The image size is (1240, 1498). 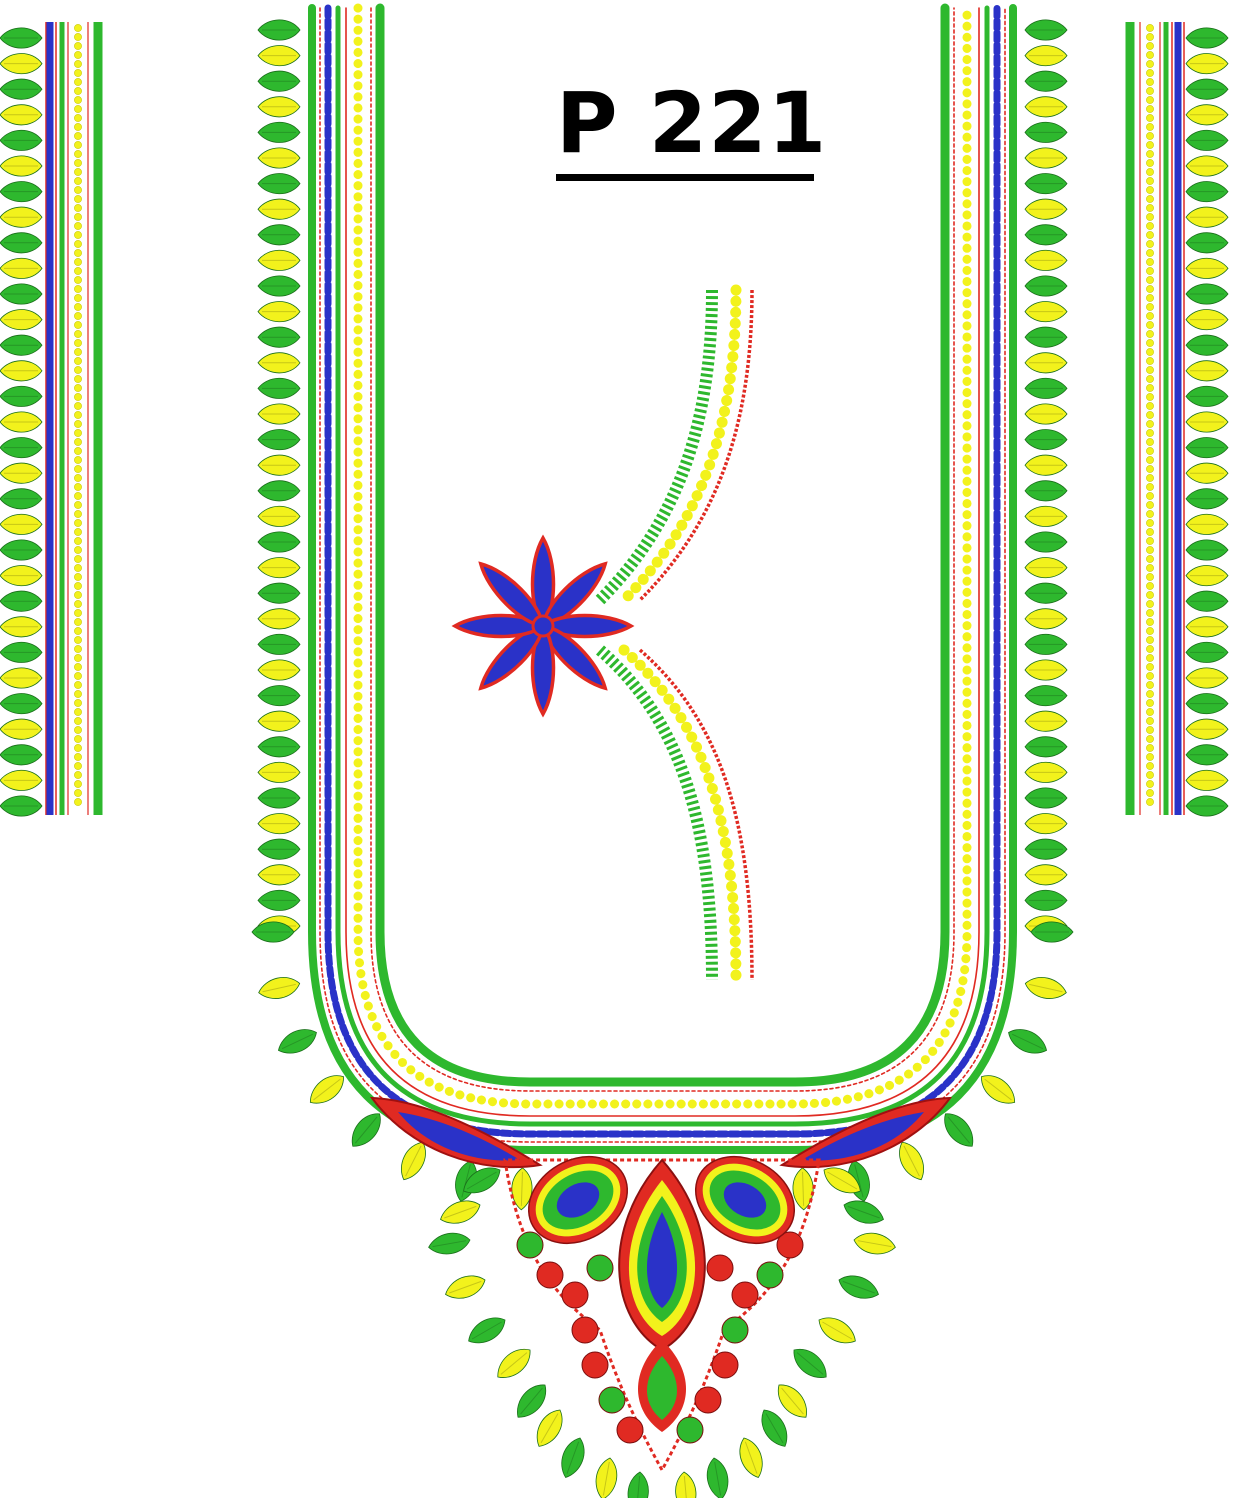 I want to click on pendant-right-paisley, so click(x=745, y=1200).